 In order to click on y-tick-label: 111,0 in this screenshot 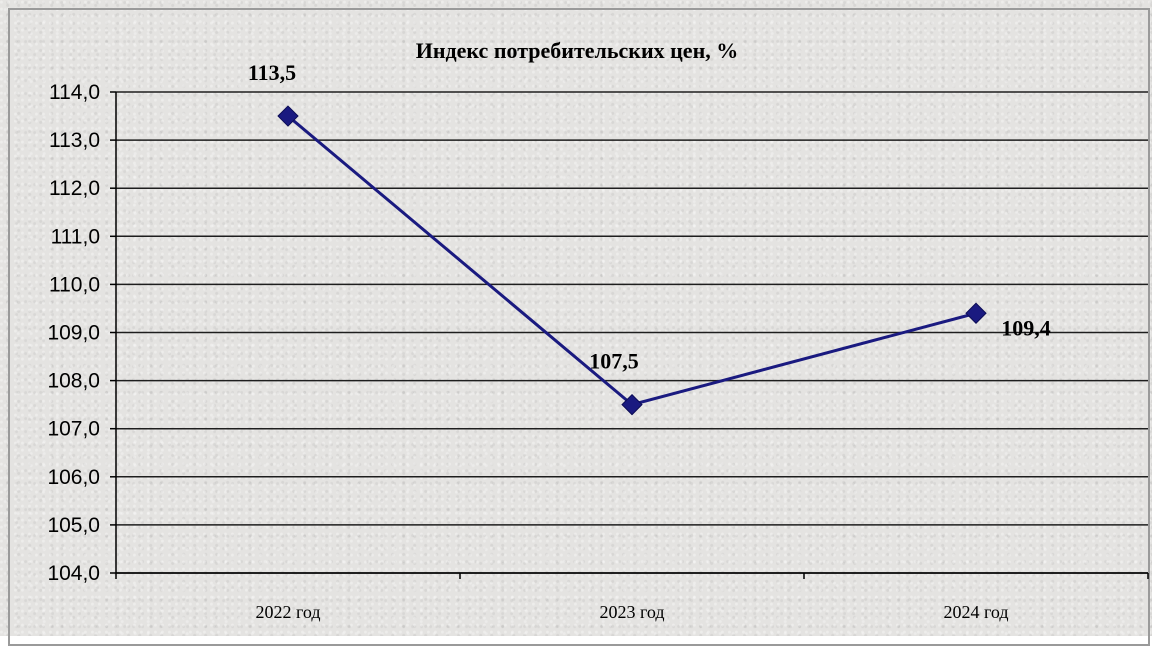, I will do `click(75, 236)`.